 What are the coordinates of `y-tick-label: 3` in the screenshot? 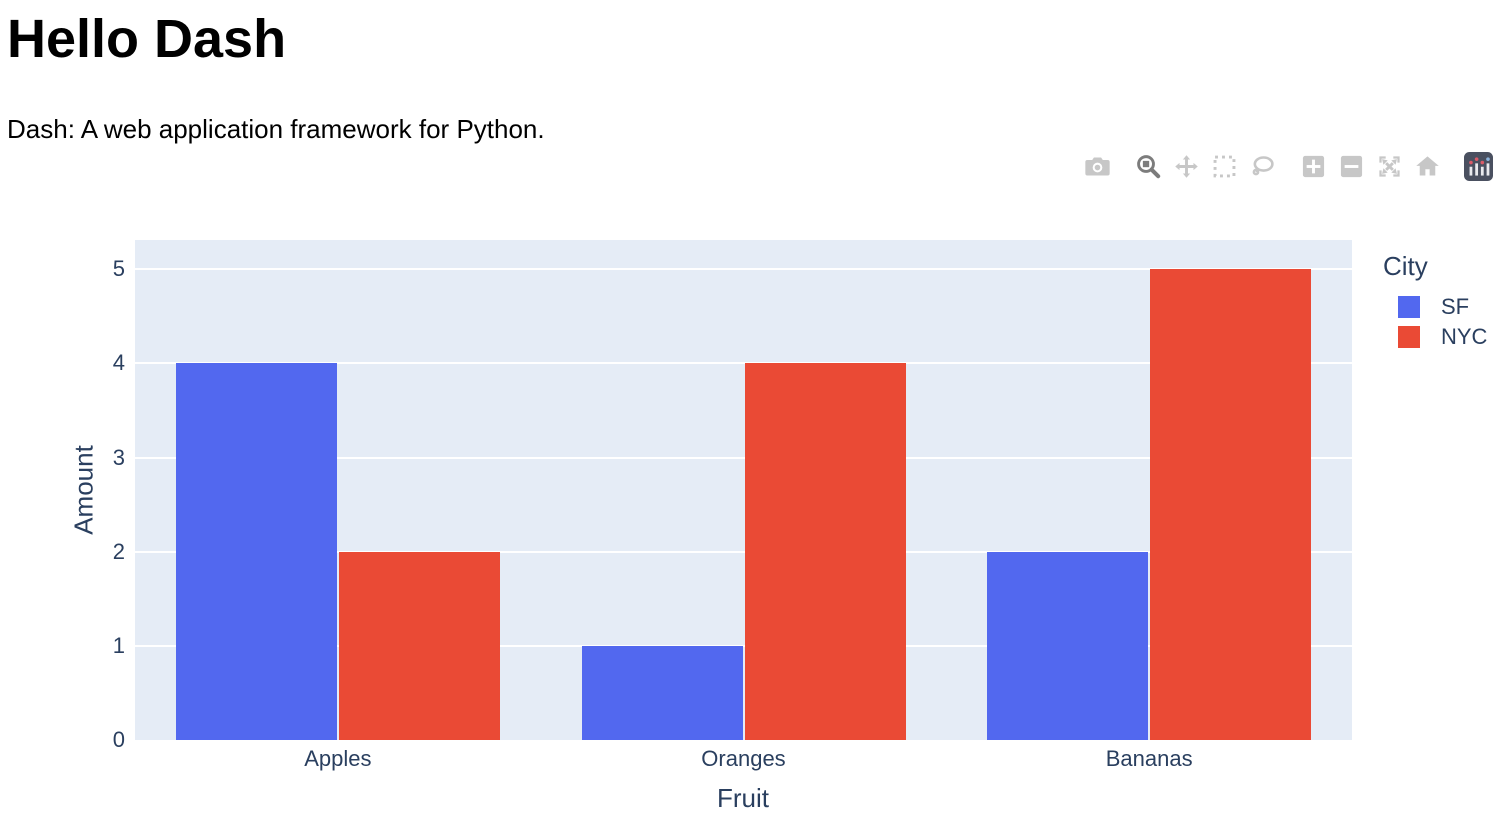 It's located at (118, 457).